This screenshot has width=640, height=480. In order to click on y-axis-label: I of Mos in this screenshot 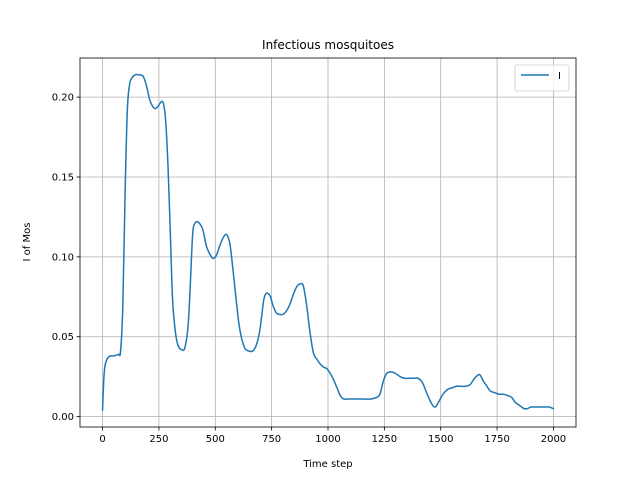, I will do `click(27, 242)`.